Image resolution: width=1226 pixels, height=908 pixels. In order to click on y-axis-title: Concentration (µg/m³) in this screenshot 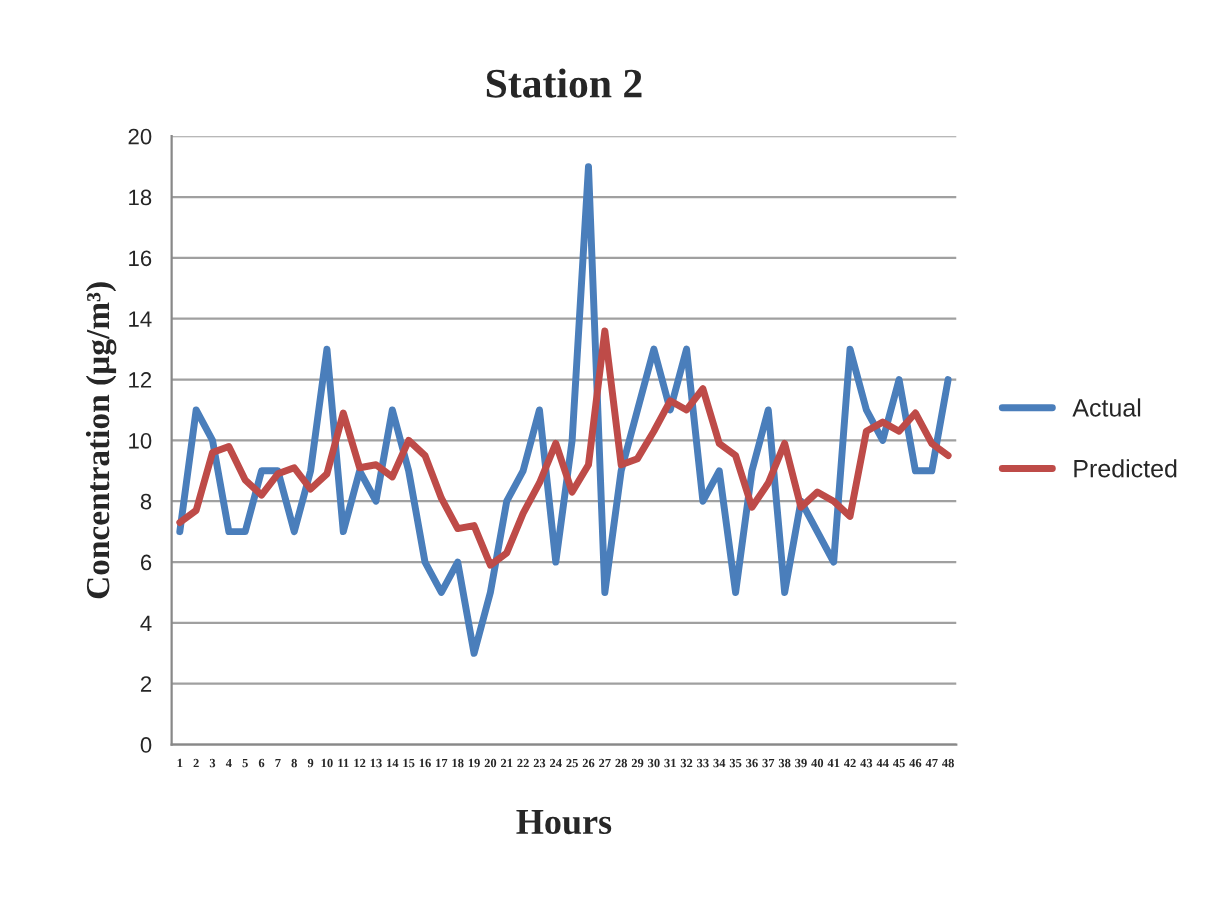, I will do `click(101, 440)`.